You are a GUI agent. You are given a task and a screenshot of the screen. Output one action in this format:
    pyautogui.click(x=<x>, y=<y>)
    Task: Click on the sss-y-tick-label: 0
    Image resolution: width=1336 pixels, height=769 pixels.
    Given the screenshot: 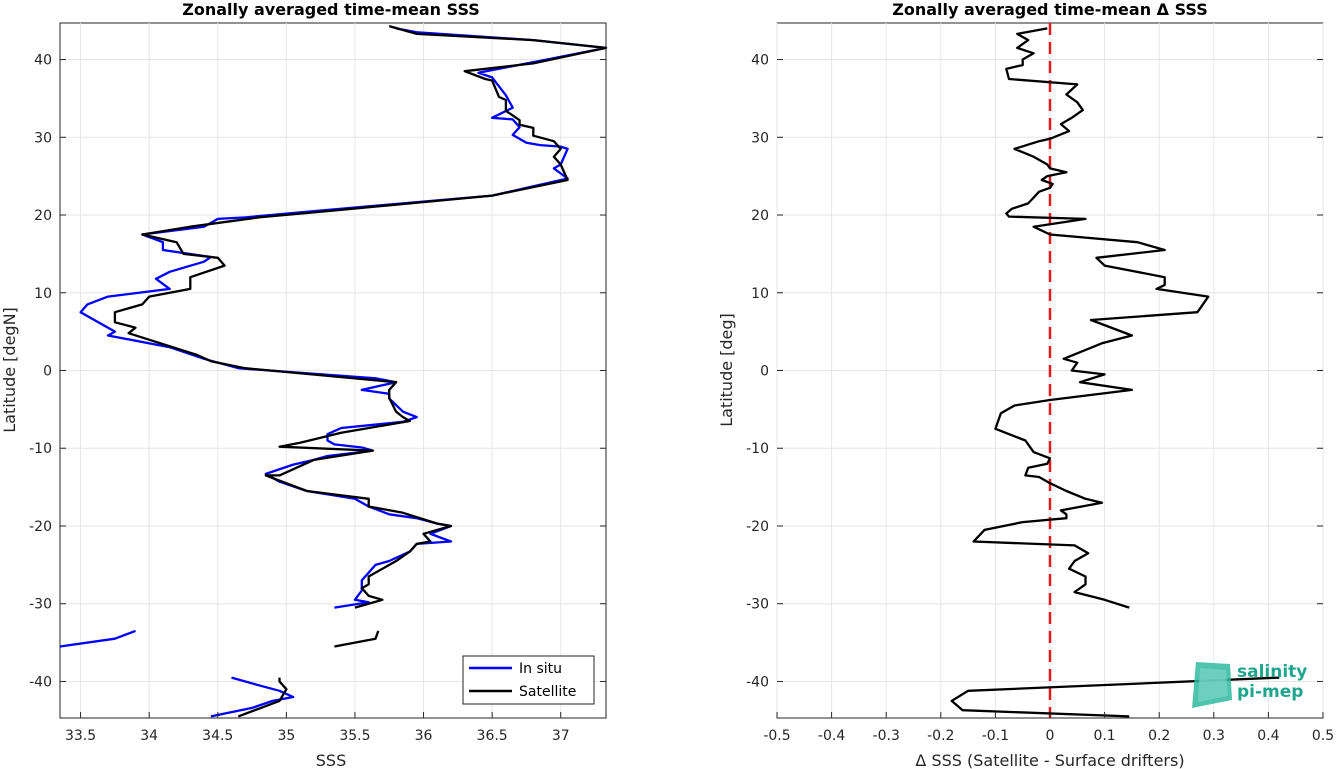 What is the action you would take?
    pyautogui.click(x=47, y=372)
    